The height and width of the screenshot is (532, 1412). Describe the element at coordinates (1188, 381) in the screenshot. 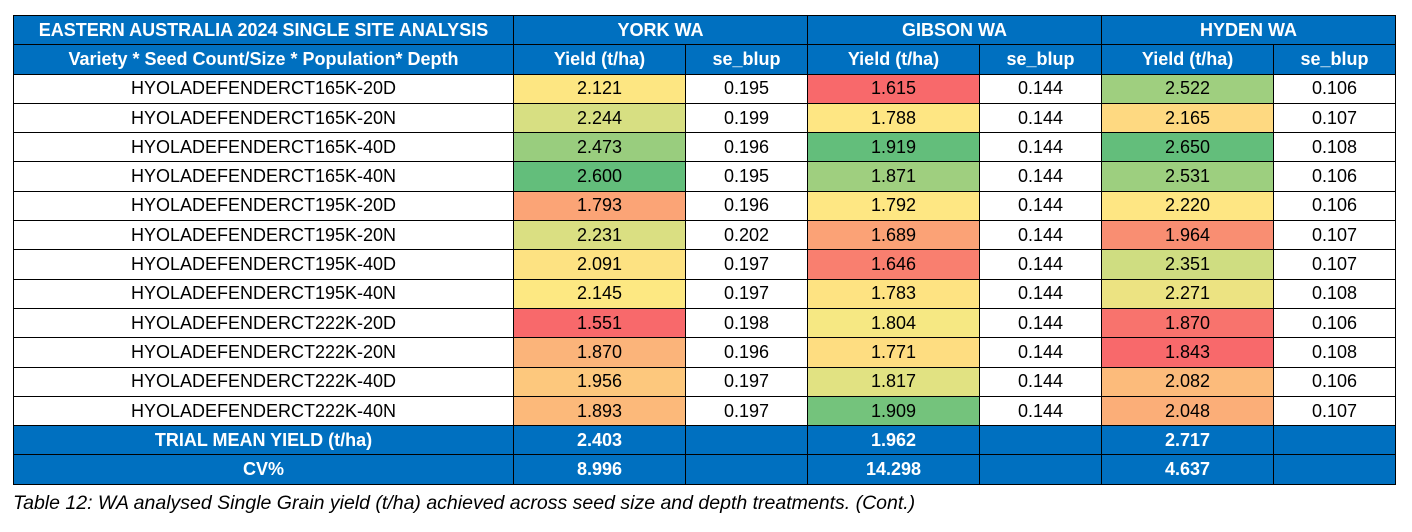

I see `yield-cell: 2.082` at that location.